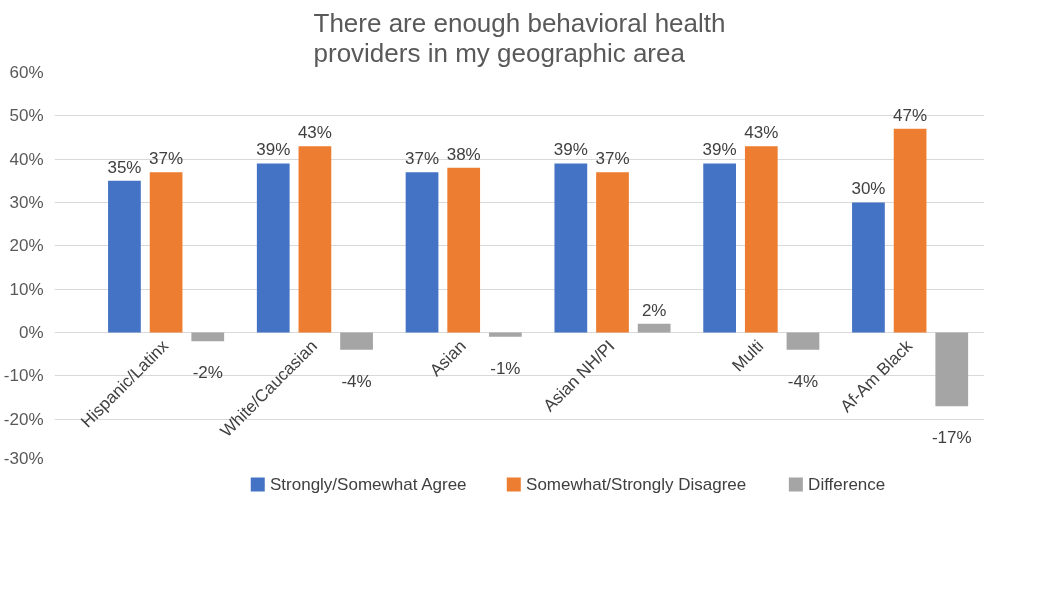 The height and width of the screenshot is (599, 1042). I want to click on y-tick-label: -30%, so click(23, 458).